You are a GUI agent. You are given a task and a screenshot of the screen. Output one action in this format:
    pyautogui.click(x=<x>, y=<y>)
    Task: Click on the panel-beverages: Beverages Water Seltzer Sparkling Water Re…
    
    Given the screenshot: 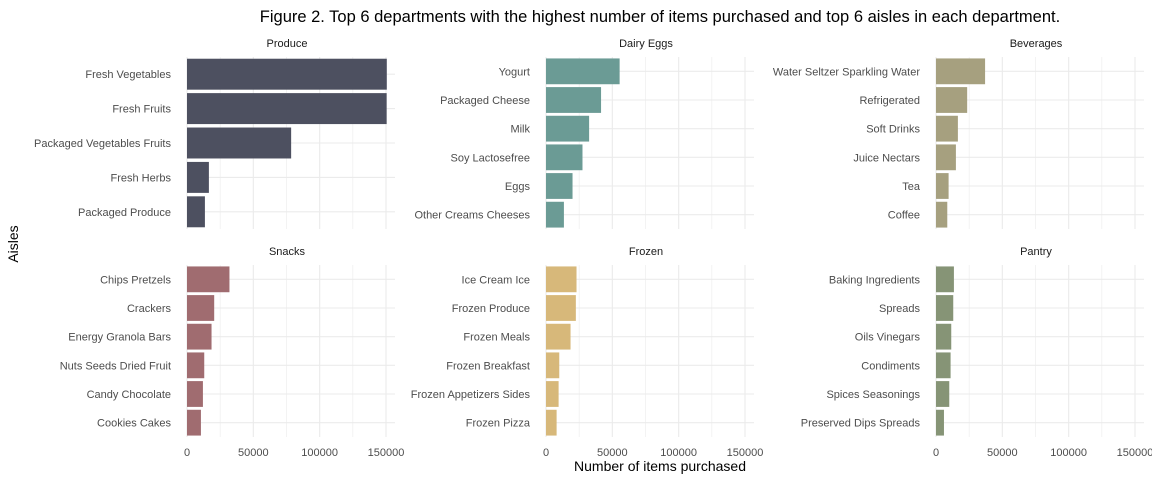 What is the action you would take?
    pyautogui.click(x=958, y=133)
    